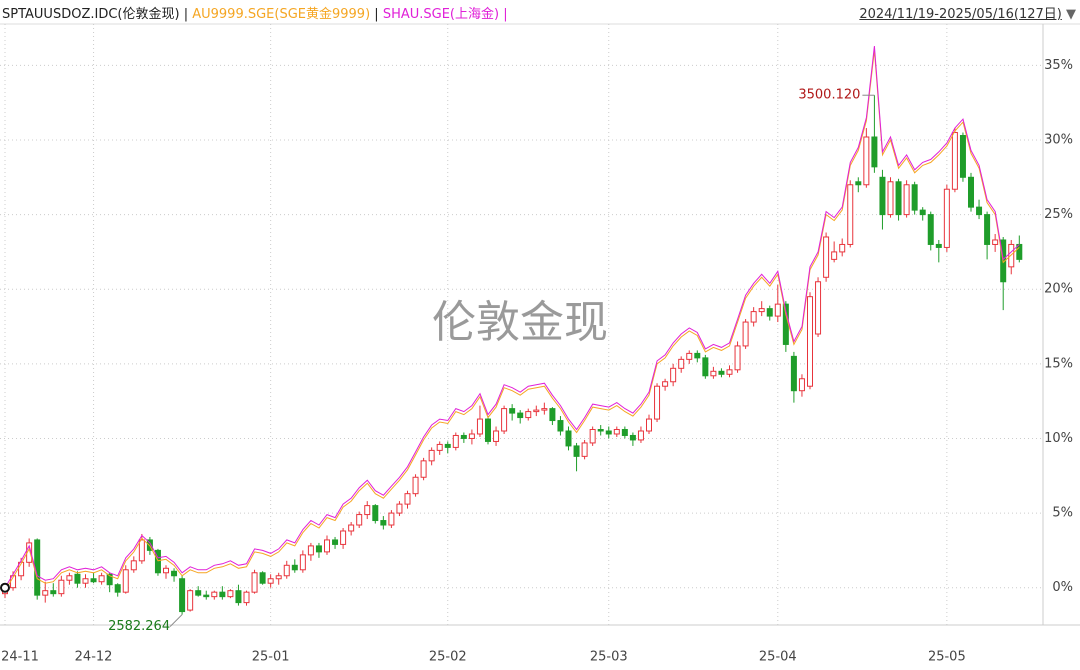 The height and width of the screenshot is (670, 1080). What do you see at coordinates (1058, 139) in the screenshot?
I see `y-tick-label: 30%` at bounding box center [1058, 139].